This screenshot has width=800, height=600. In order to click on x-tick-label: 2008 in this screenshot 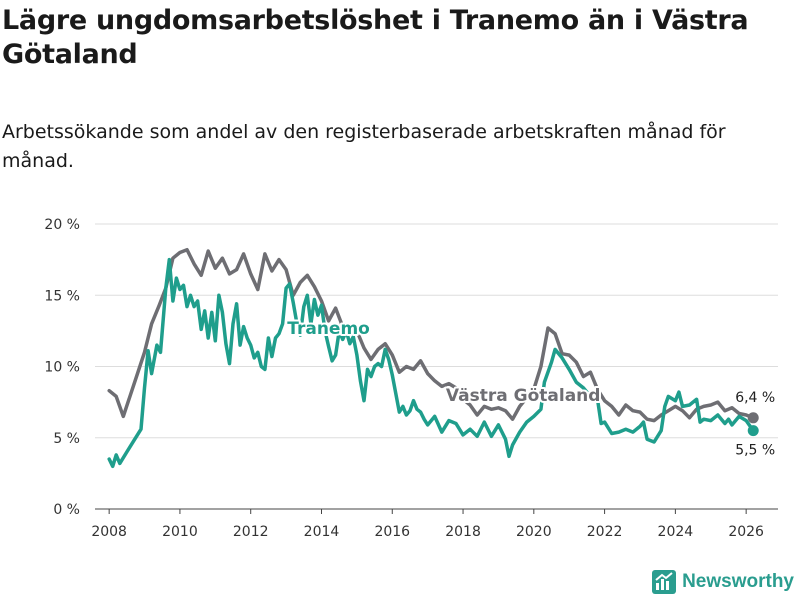, I will do `click(109, 532)`.